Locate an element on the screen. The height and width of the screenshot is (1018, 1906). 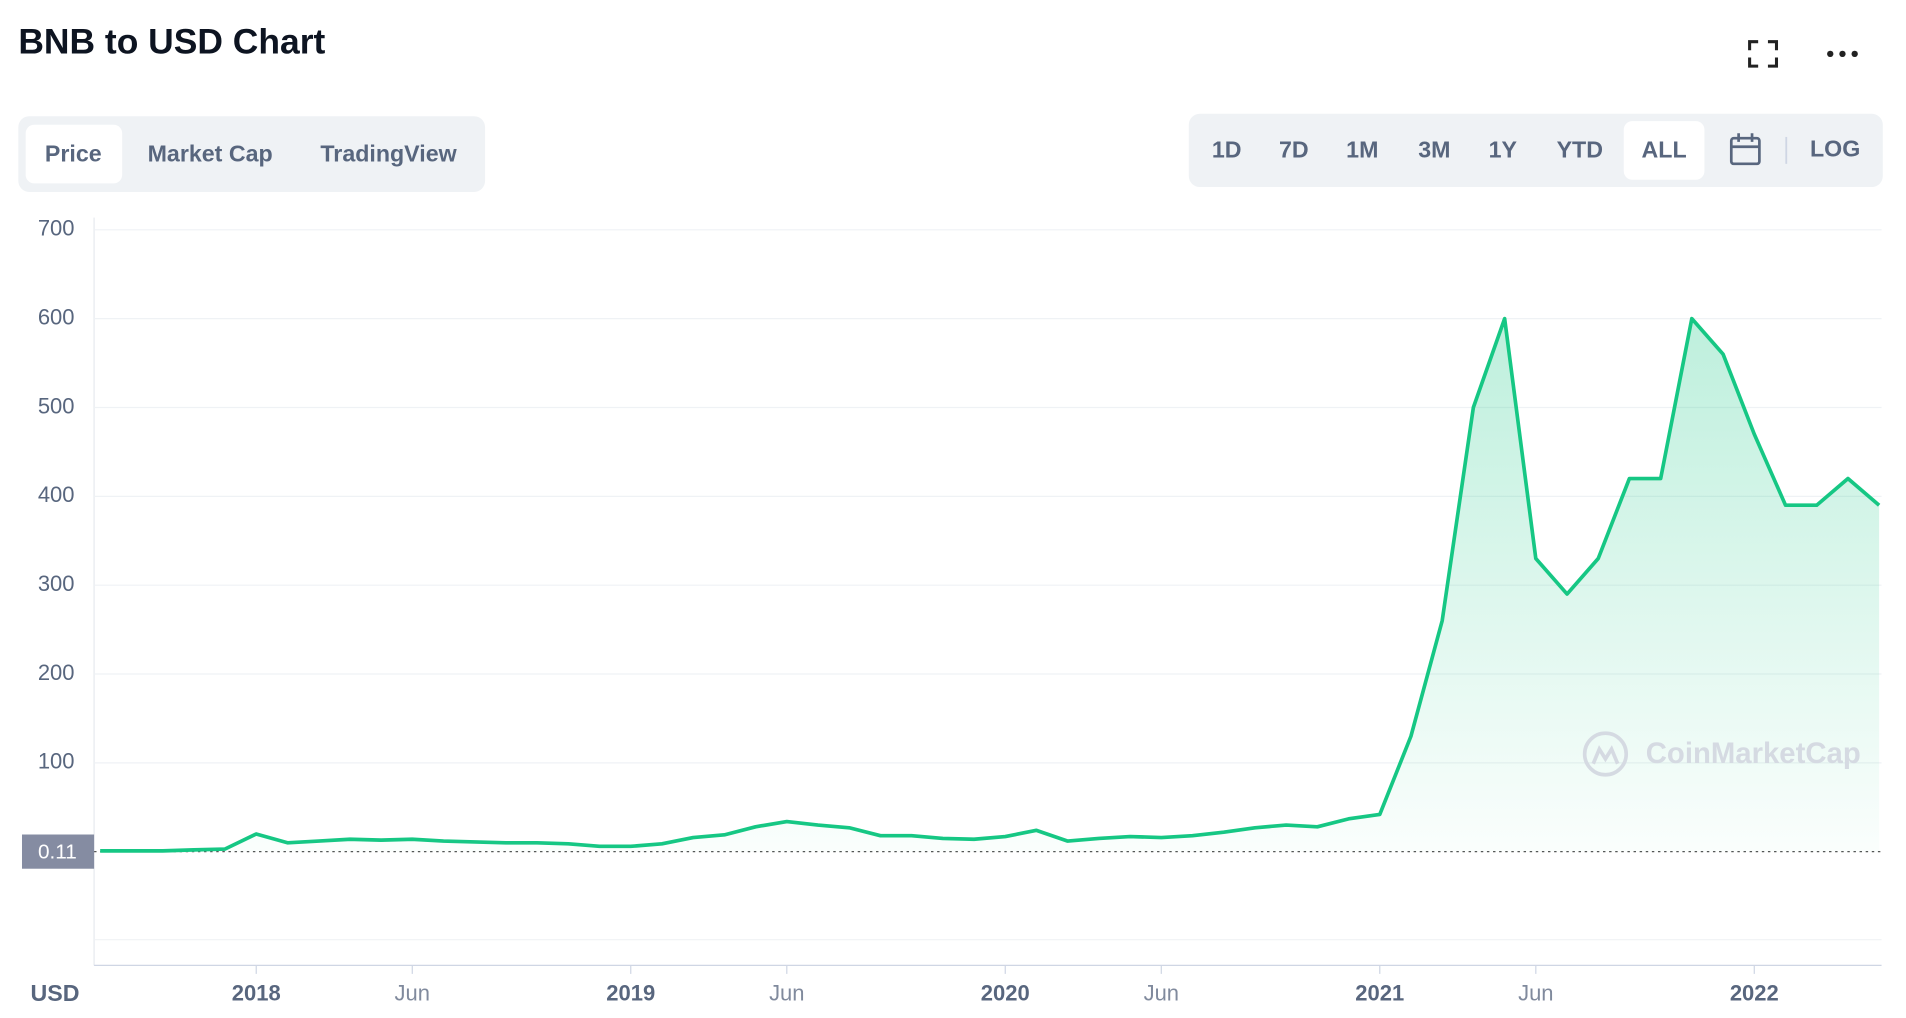
range-button: 1Y is located at coordinates (1503, 150).